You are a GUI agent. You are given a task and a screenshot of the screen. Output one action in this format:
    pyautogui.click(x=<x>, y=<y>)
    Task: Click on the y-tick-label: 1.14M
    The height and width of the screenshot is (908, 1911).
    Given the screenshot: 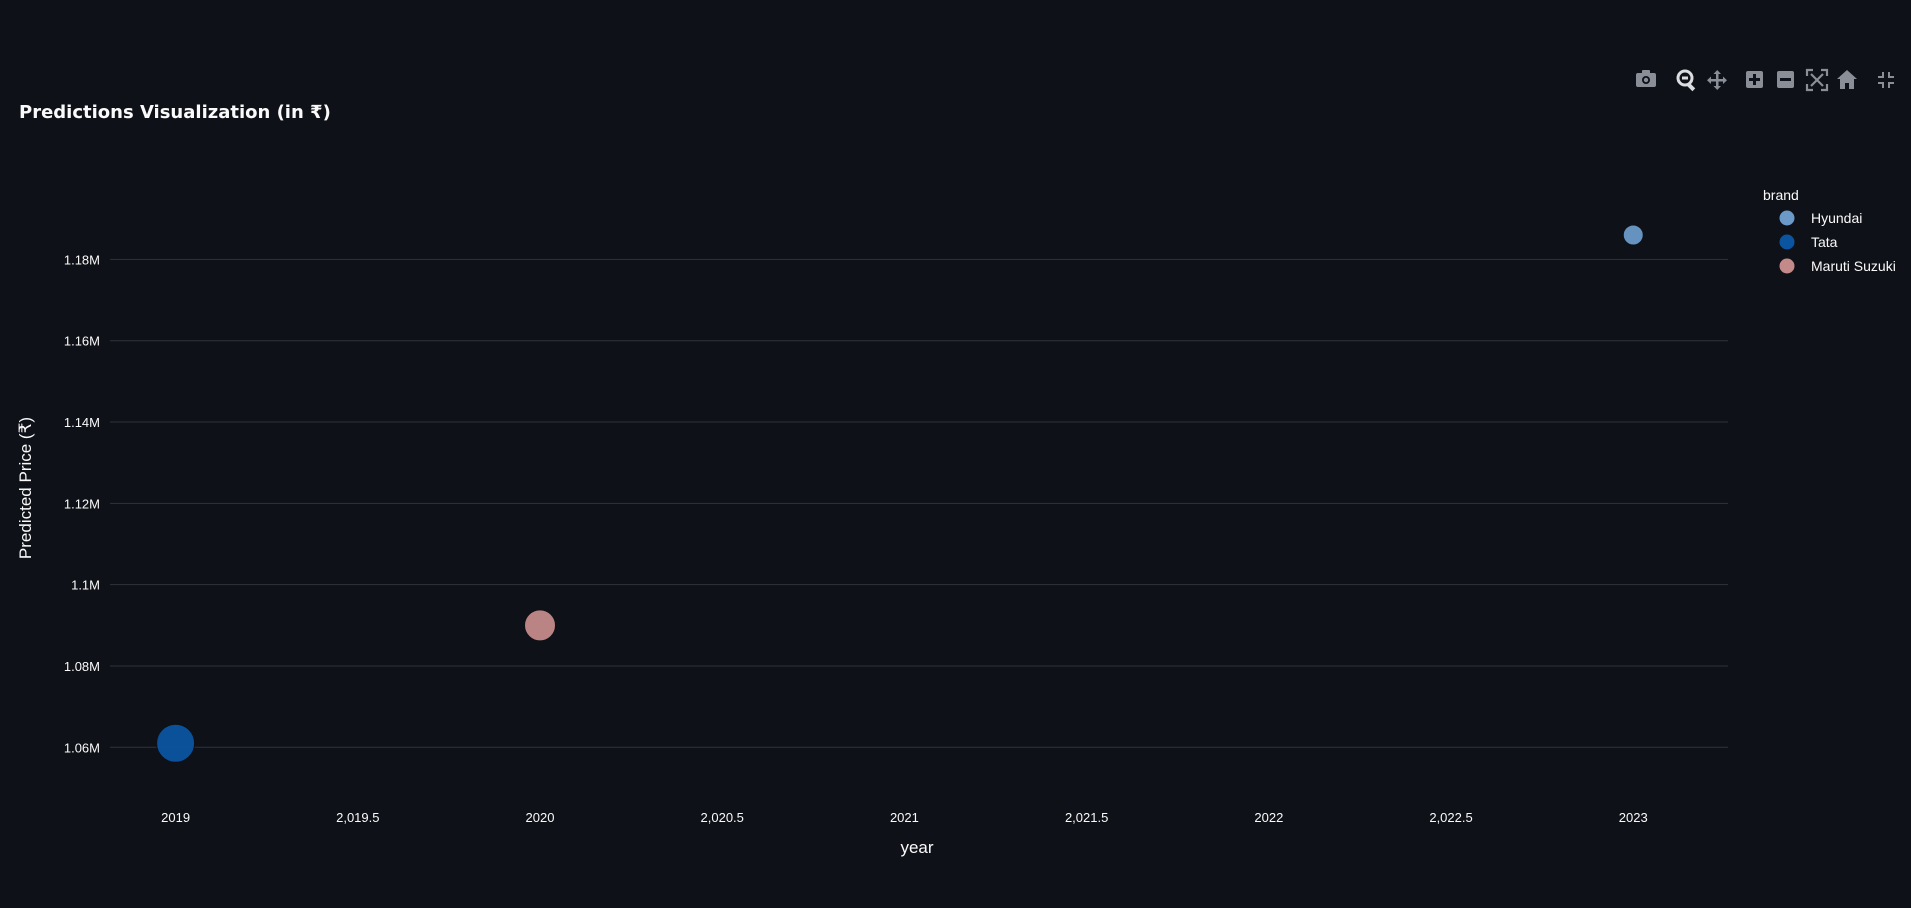 What is the action you would take?
    pyautogui.click(x=82, y=422)
    